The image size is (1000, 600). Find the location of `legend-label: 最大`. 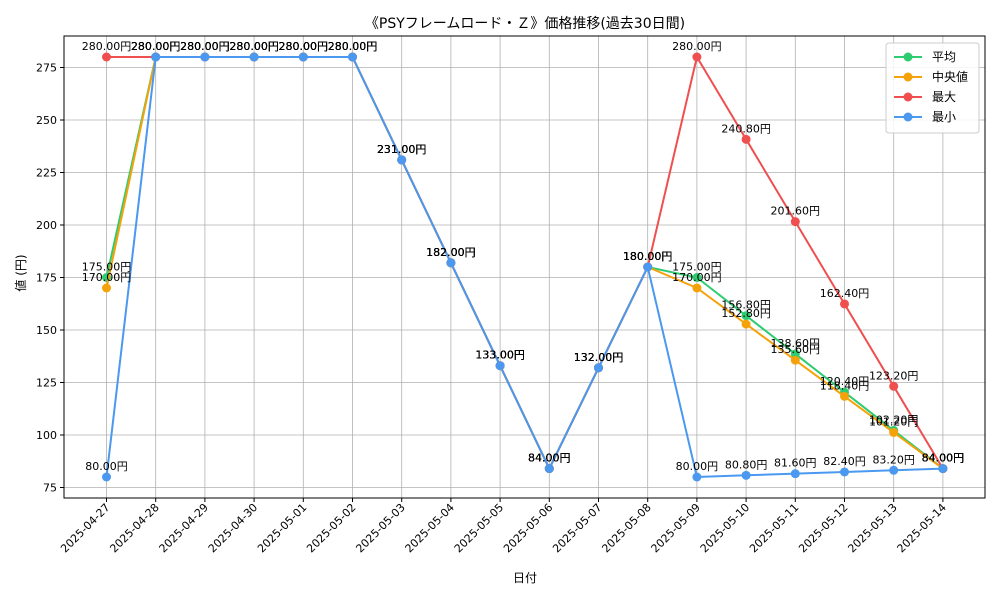

legend-label: 最大 is located at coordinates (944, 97).